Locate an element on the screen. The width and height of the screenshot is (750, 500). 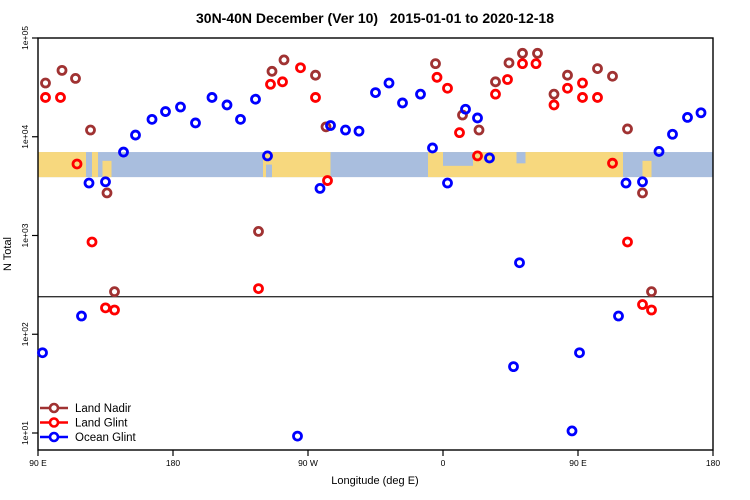
y-tick-label: 1e+03 is located at coordinates (25, 235).